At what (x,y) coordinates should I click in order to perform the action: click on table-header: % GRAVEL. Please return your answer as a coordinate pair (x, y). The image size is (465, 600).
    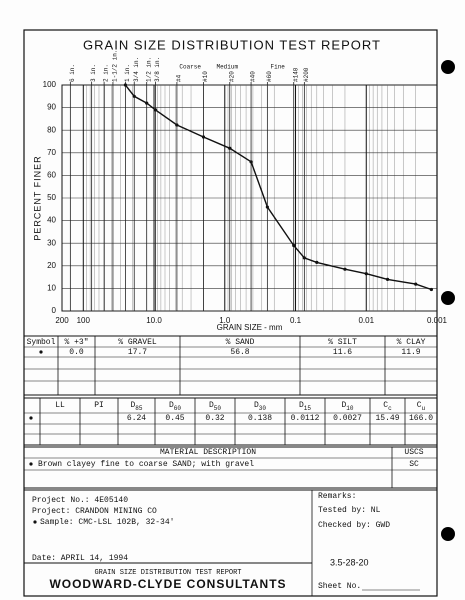
    Looking at the image, I should click on (137, 342).